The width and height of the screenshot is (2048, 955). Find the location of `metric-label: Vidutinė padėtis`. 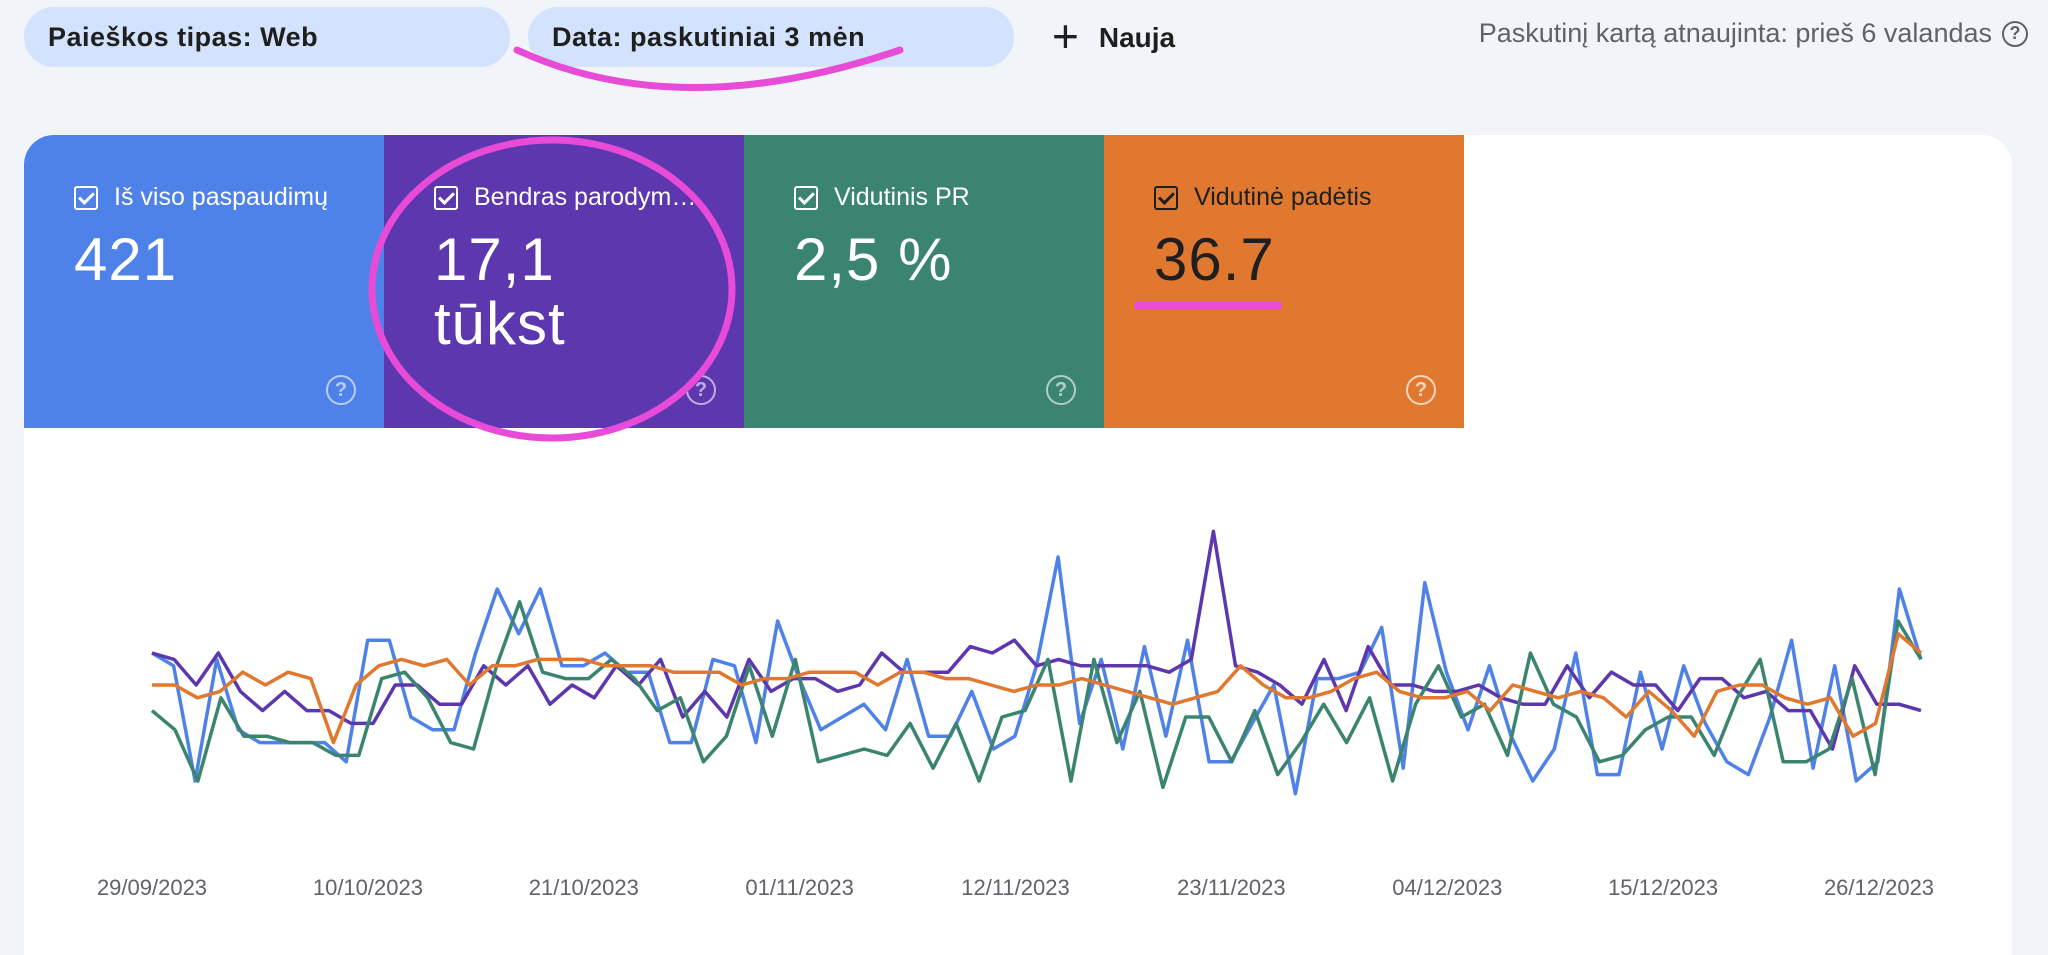

metric-label: Vidutinė padėtis is located at coordinates (1283, 197).